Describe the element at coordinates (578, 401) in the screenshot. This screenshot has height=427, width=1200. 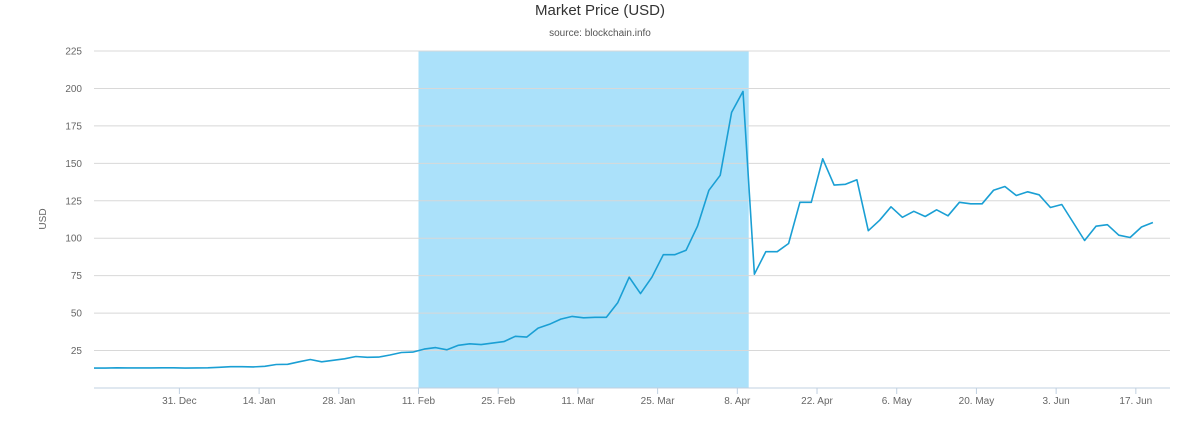
I see `x-tick-label: 11. Mar` at that location.